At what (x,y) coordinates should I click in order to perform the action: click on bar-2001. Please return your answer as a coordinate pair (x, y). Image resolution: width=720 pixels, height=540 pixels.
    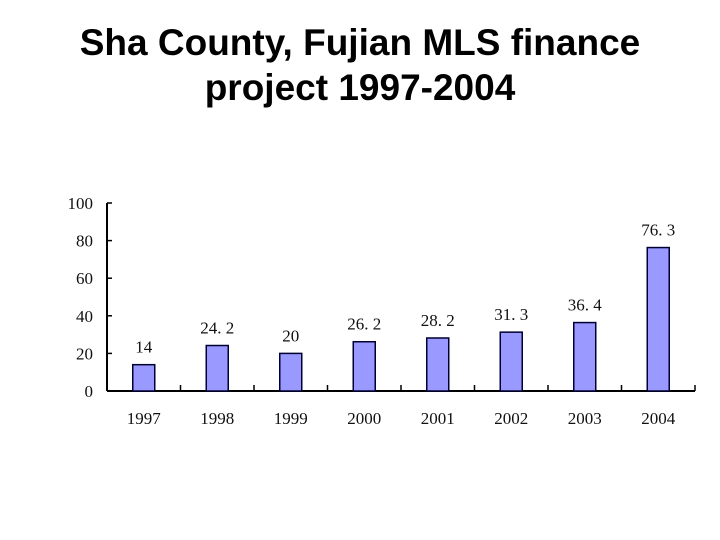
    Looking at the image, I should click on (438, 364).